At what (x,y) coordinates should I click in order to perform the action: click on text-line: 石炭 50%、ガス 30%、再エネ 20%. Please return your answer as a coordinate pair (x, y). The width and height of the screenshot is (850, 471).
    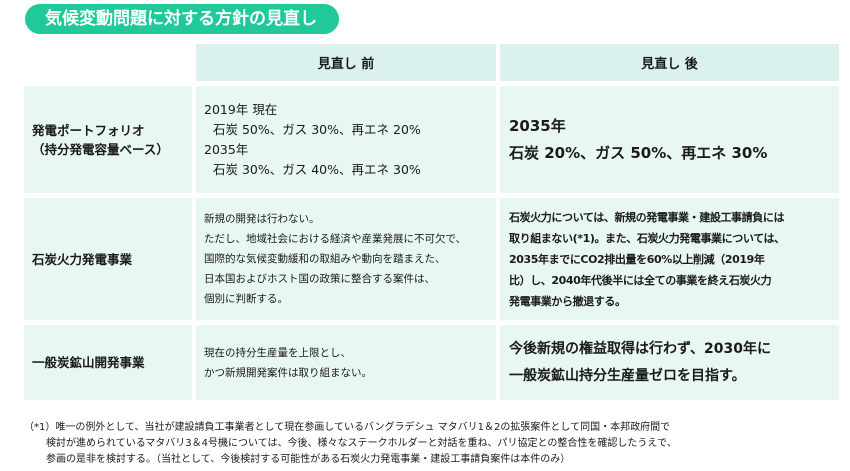
    Looking at the image, I should click on (317, 129).